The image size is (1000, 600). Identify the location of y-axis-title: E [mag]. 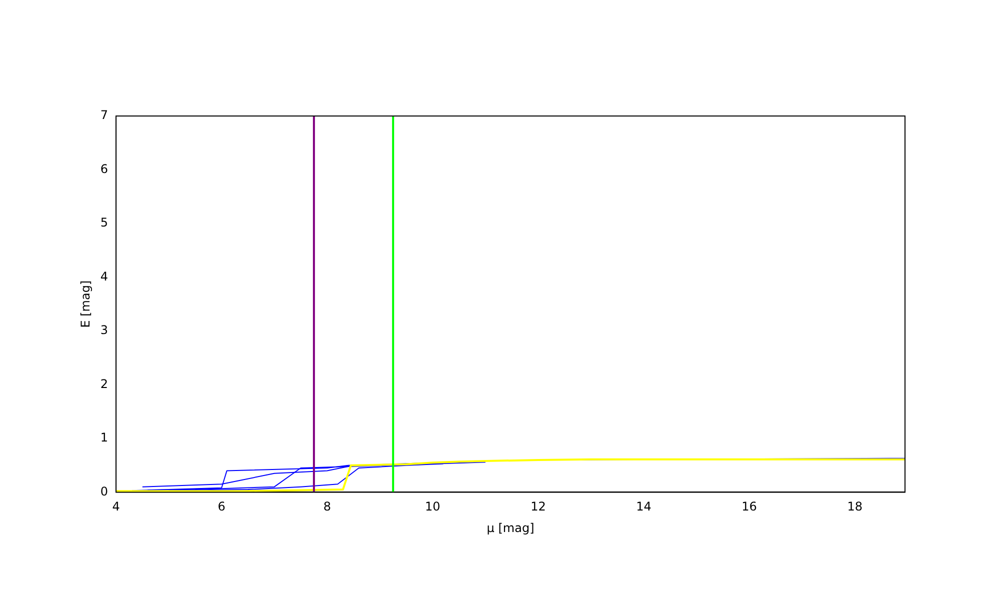
(85, 304).